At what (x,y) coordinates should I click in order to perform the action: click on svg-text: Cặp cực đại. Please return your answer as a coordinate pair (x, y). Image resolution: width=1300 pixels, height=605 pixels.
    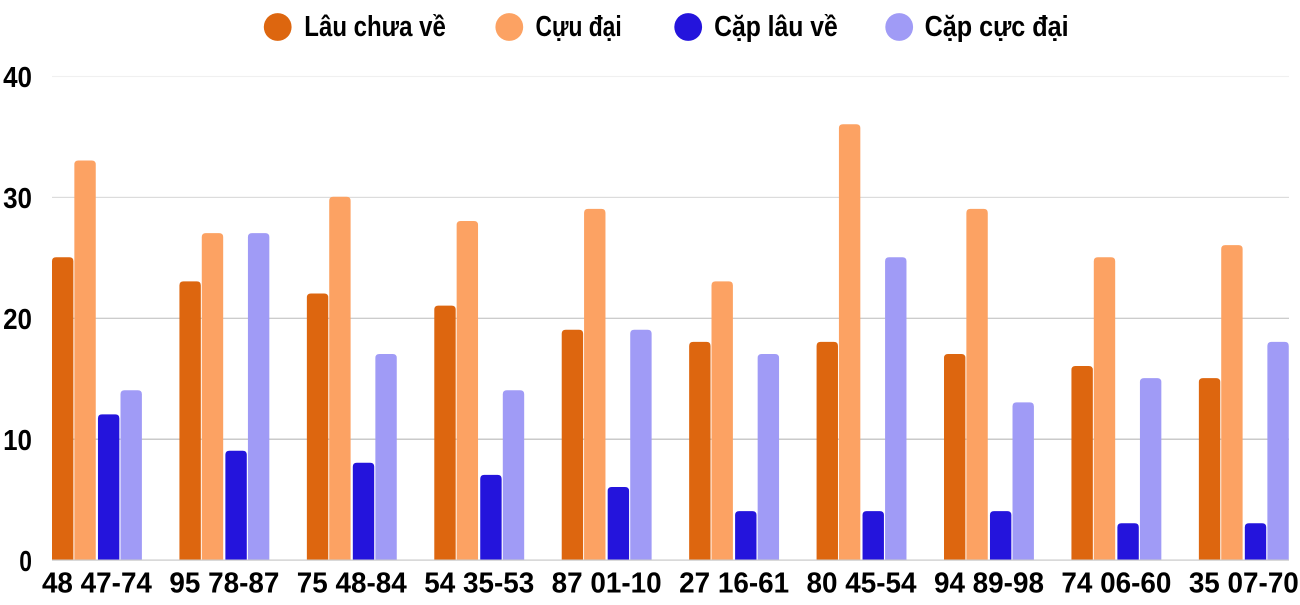
    Looking at the image, I should click on (997, 27).